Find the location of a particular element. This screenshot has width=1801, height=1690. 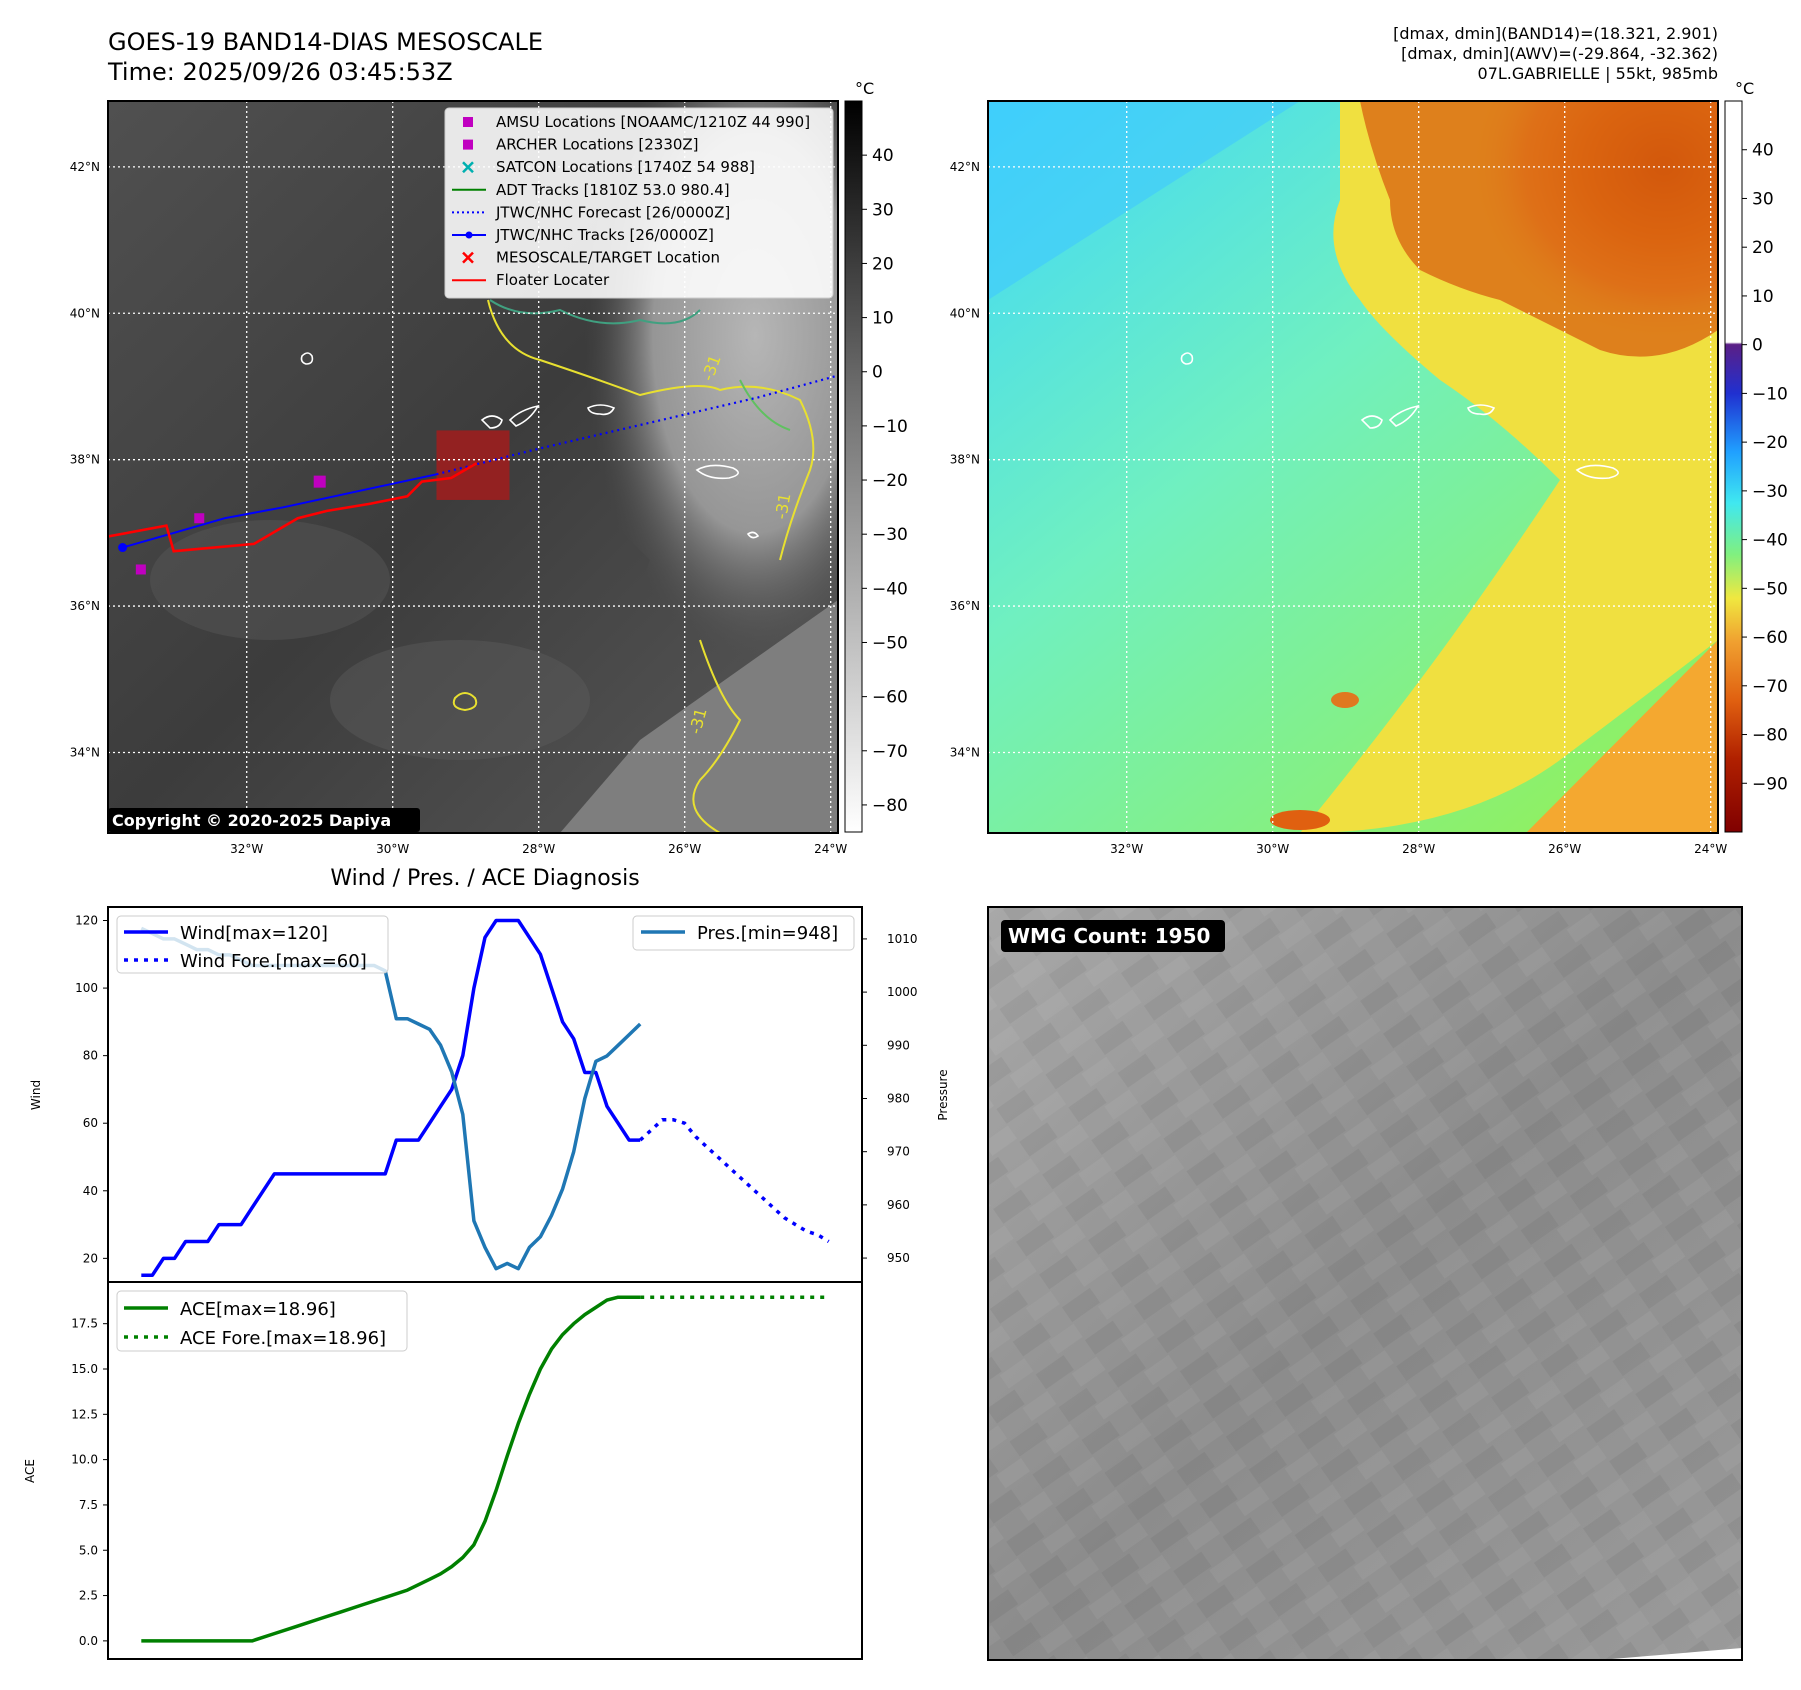

legend-label: JTWC/NHC Forecast [26/0000Z] is located at coordinates (612, 212).